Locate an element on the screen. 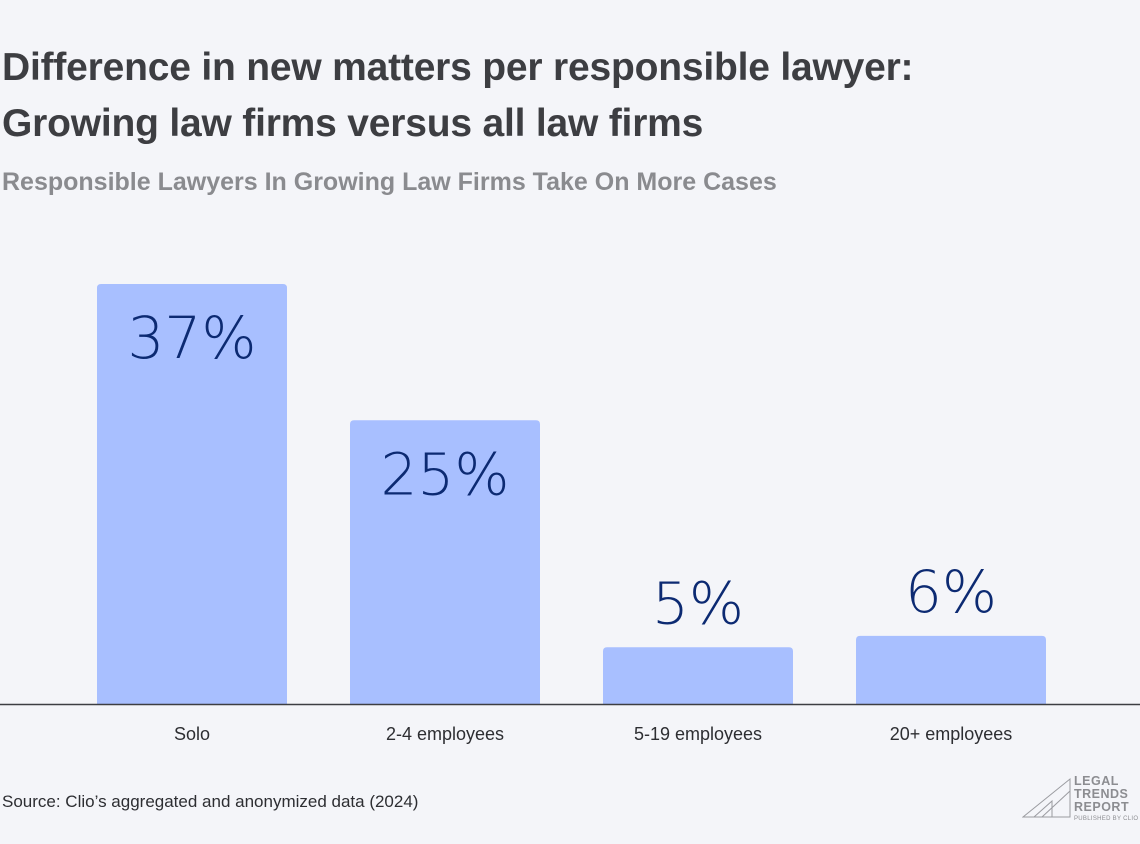 The image size is (1140, 844). data-label: 5% is located at coordinates (698, 603).